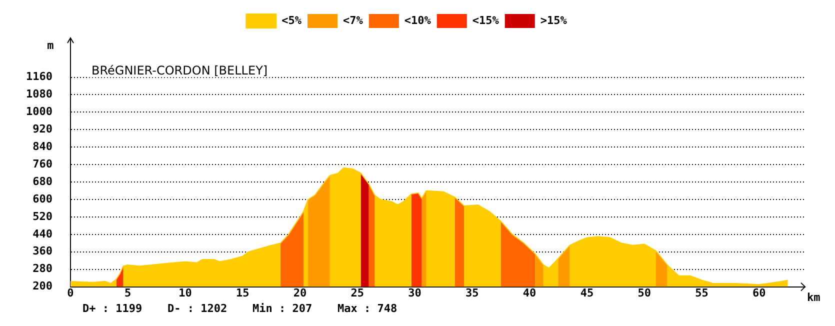  What do you see at coordinates (282, 309) in the screenshot?
I see `text: Min : 207` at bounding box center [282, 309].